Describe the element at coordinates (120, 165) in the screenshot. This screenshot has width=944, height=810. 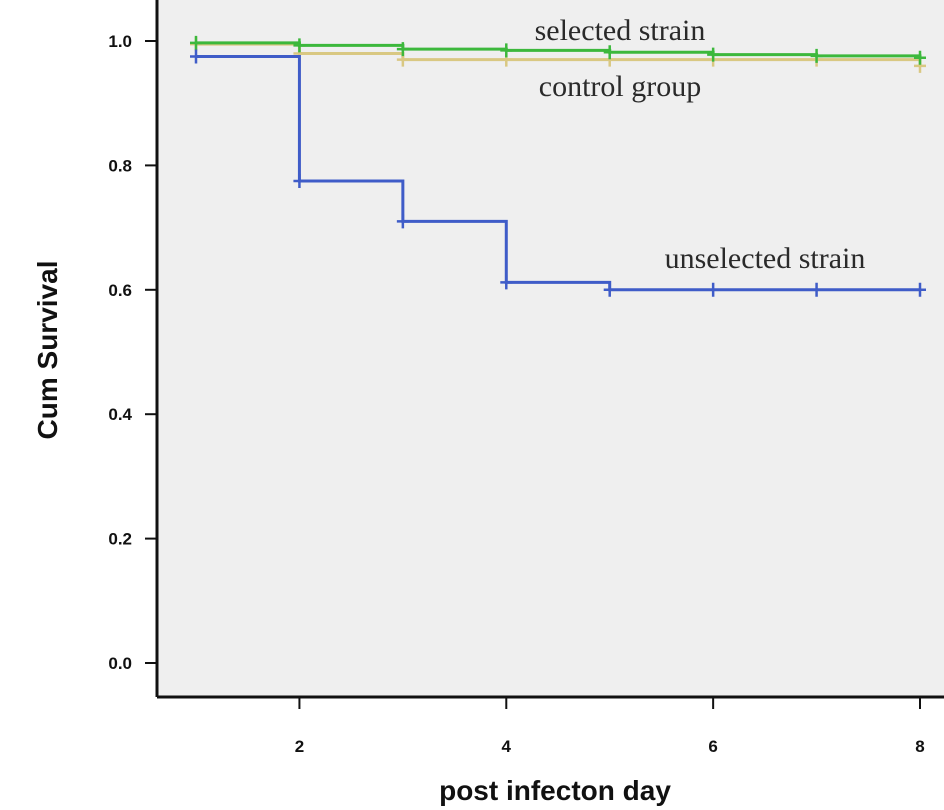
I see `y-tick-label: 0.8` at that location.